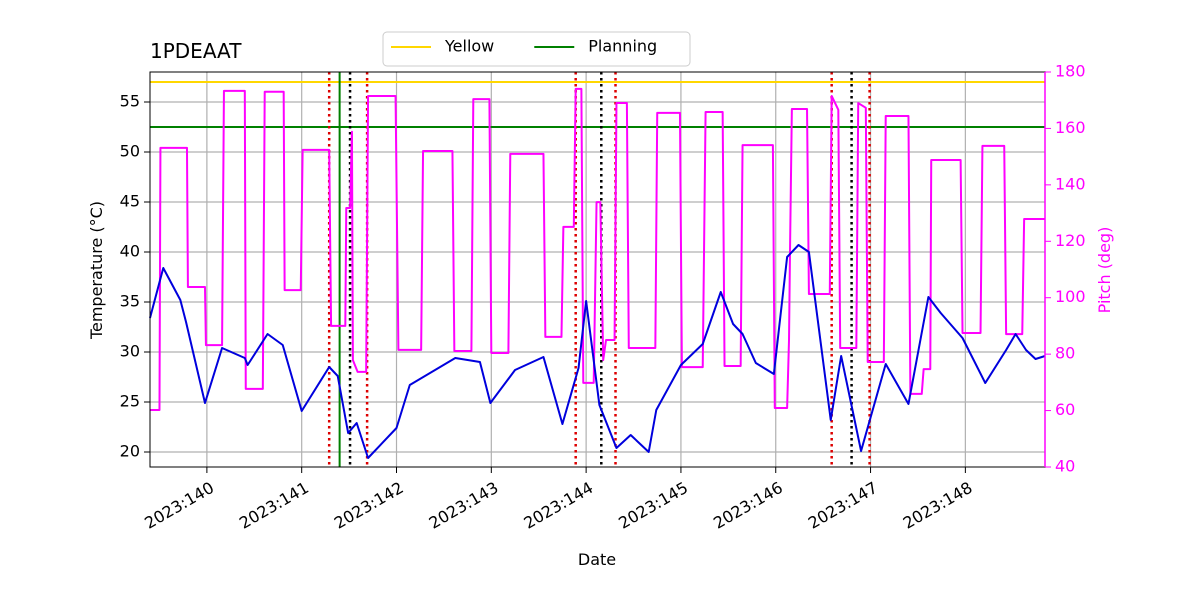  I want to click on x-tick-label: 2023:142, so click(369, 505).